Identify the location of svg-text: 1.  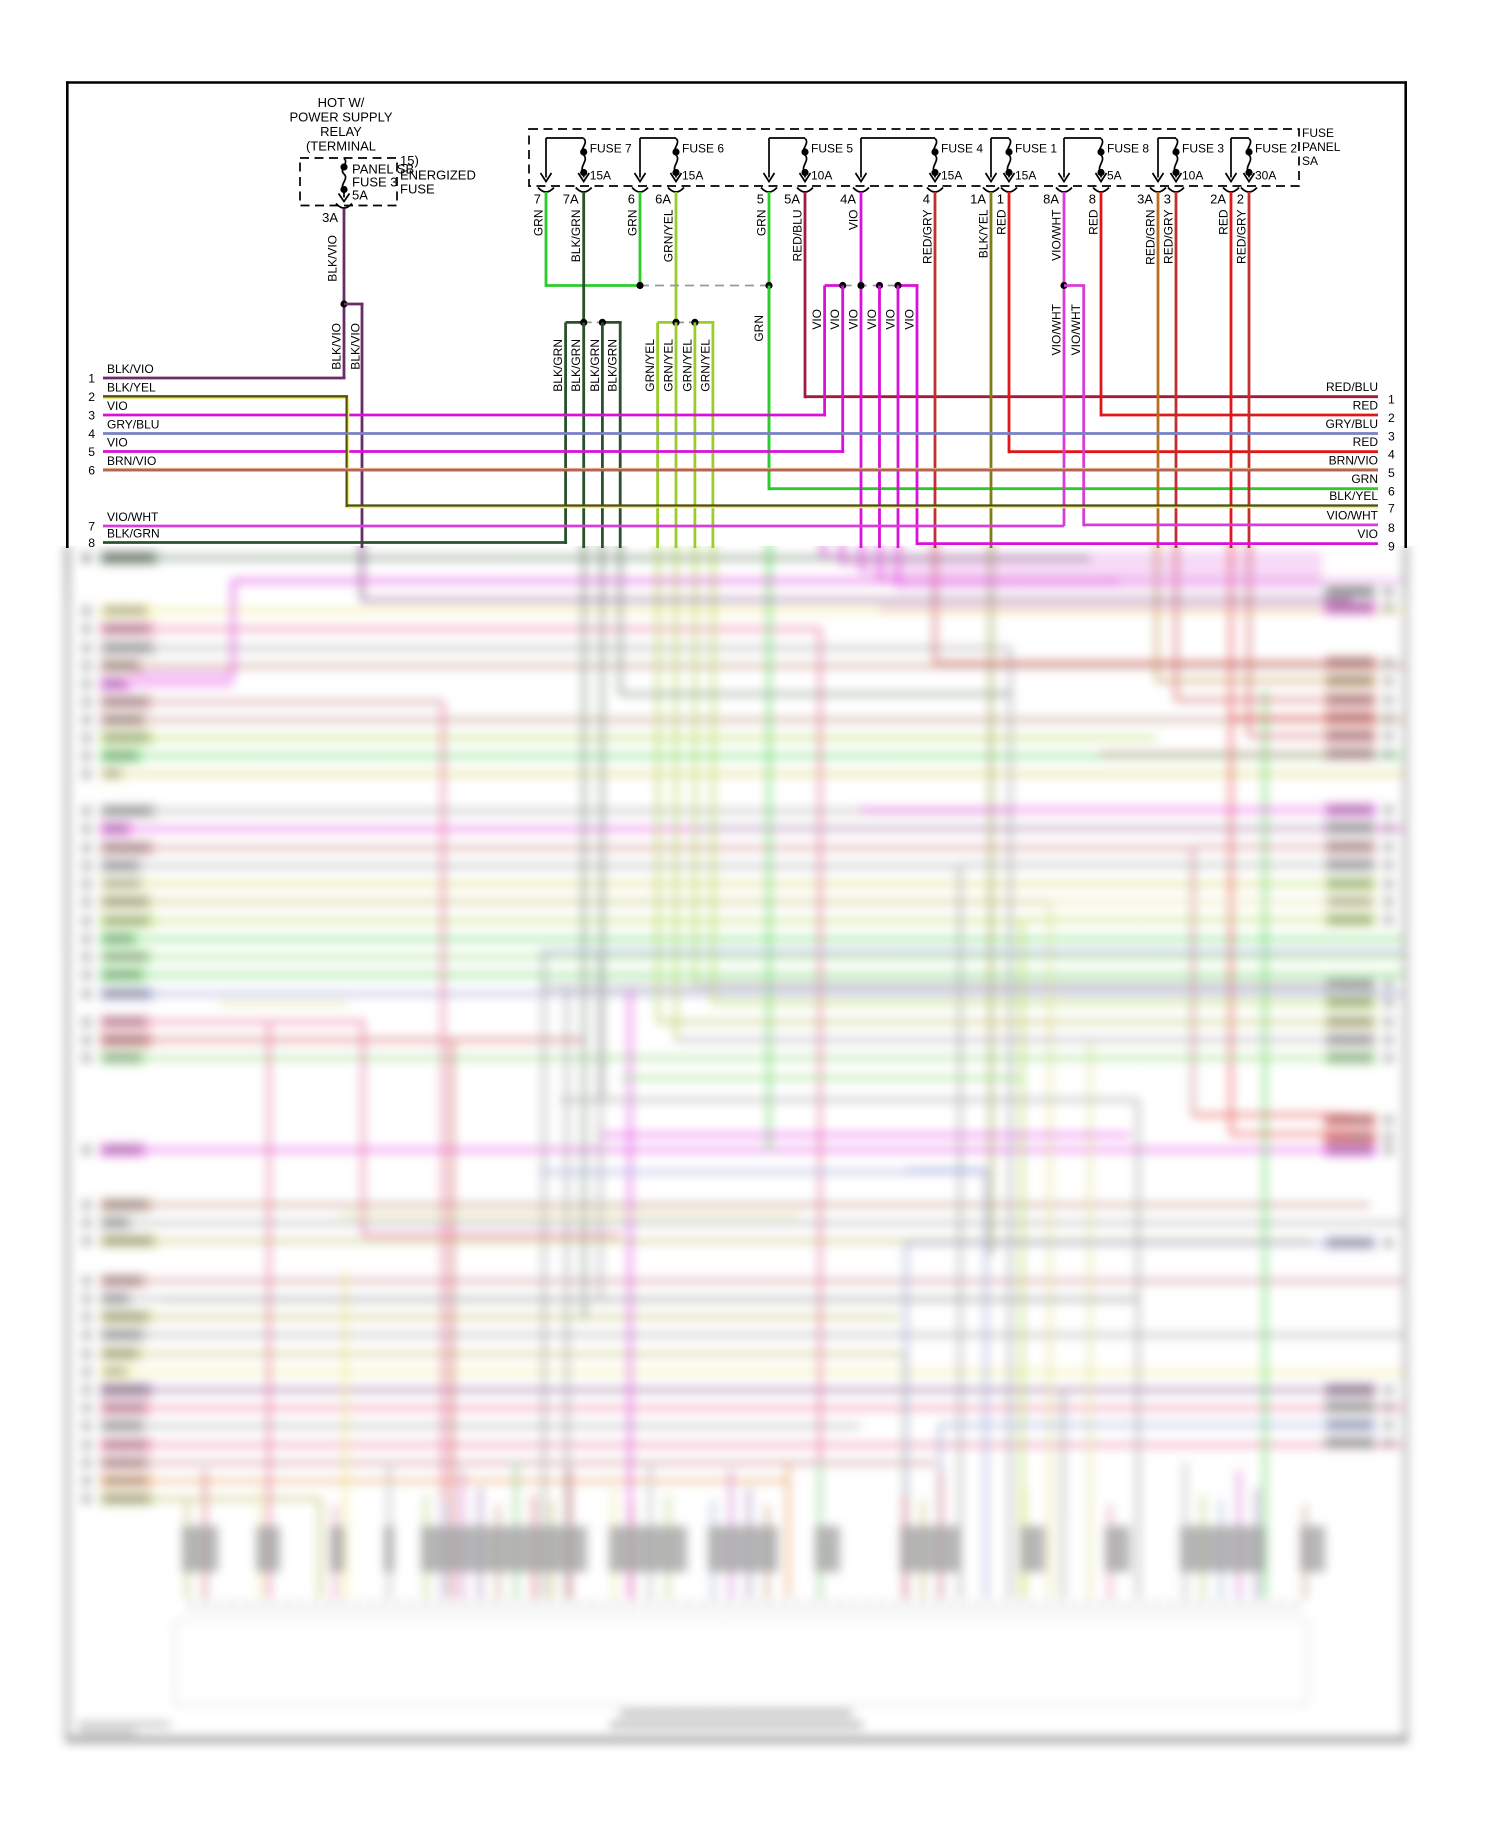
(91, 379).